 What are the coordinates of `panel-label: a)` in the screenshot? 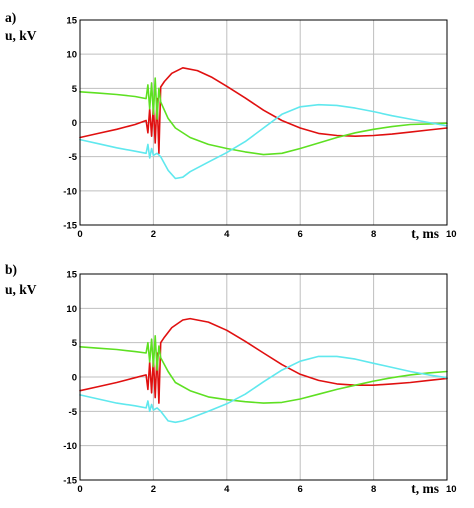 It's located at (10, 17).